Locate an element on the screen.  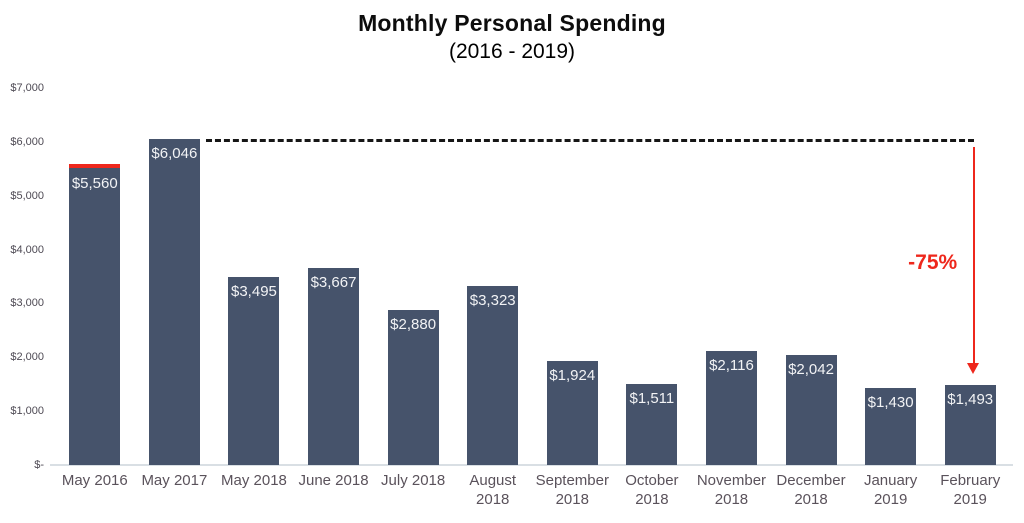
bar-value-label: $2,116 is located at coordinates (731, 366).